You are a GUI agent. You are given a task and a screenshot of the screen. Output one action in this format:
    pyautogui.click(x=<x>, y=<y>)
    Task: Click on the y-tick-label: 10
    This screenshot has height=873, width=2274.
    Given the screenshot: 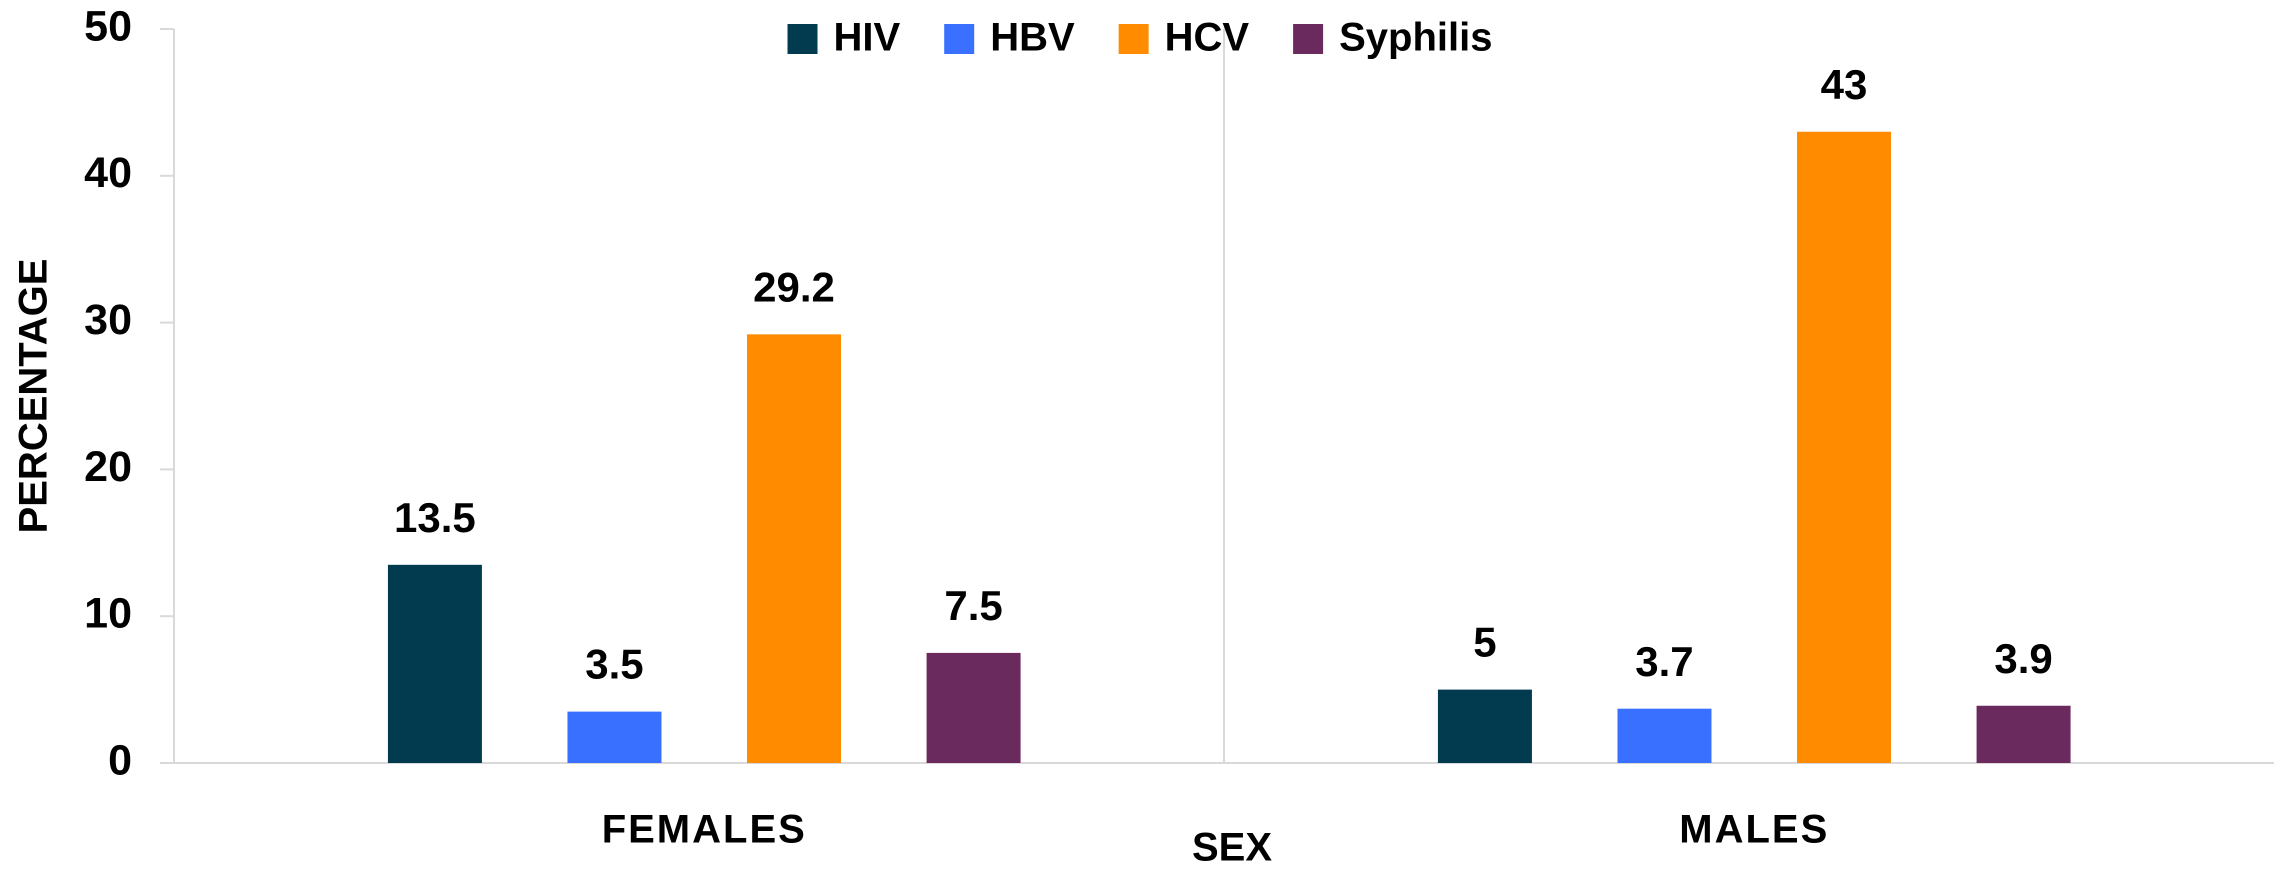 What is the action you would take?
    pyautogui.click(x=108, y=614)
    